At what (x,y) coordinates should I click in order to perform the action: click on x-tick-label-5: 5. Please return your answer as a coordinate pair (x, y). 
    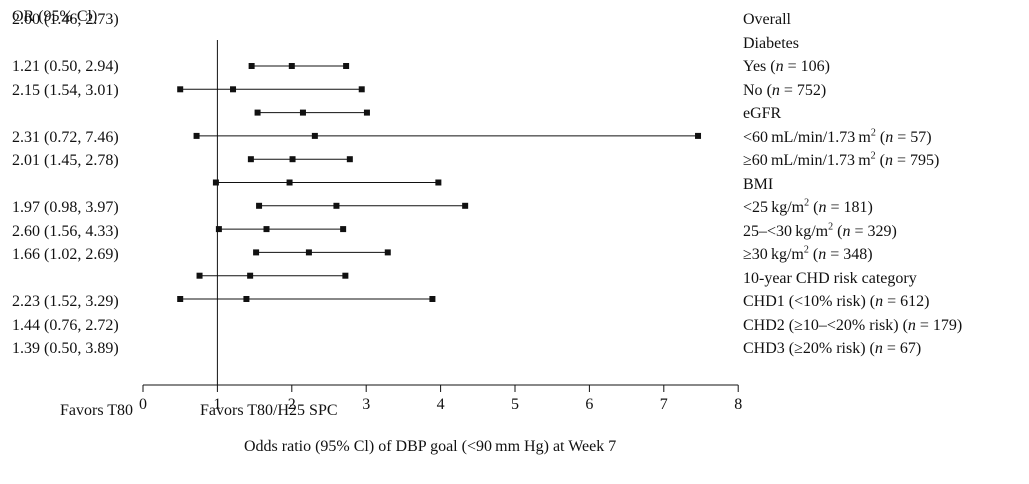
    Looking at the image, I should click on (515, 404).